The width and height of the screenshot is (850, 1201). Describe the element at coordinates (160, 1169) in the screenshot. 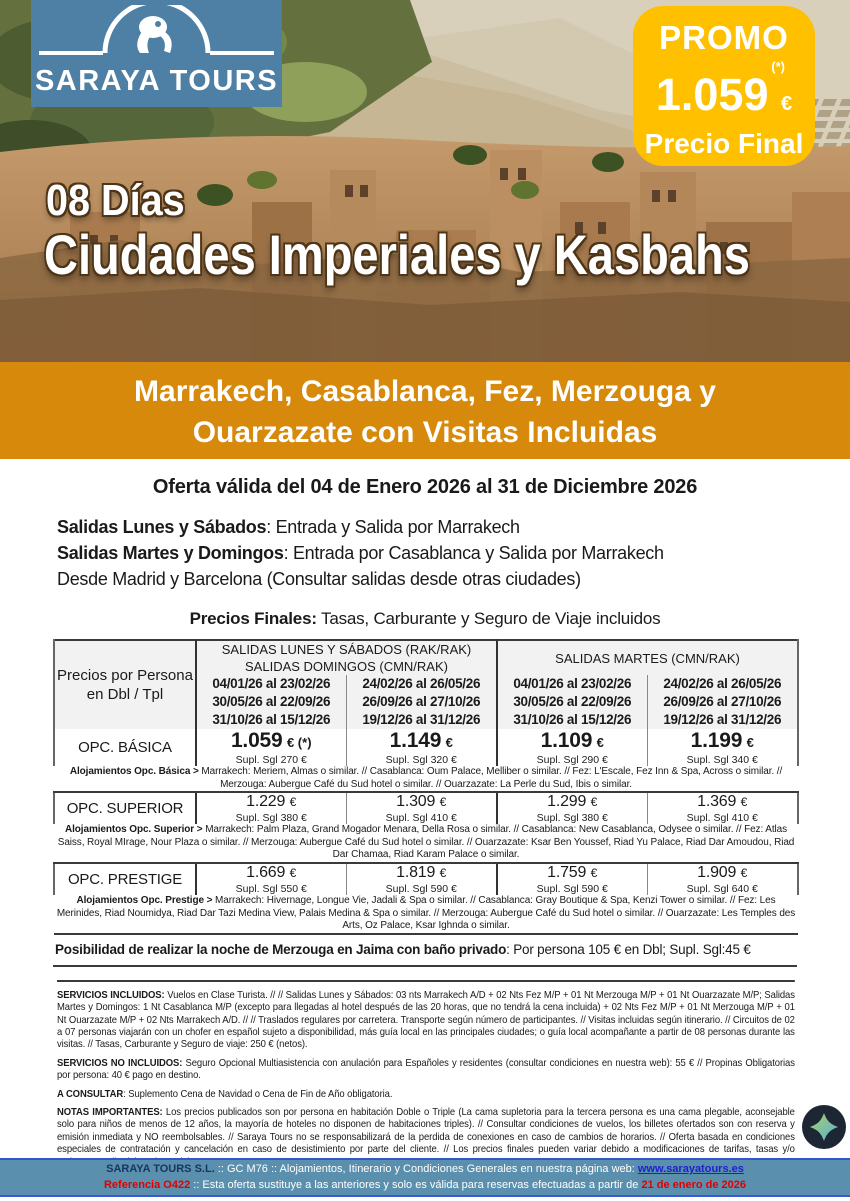

I see `footer-company: SARAYA TOURS S.L.` at that location.